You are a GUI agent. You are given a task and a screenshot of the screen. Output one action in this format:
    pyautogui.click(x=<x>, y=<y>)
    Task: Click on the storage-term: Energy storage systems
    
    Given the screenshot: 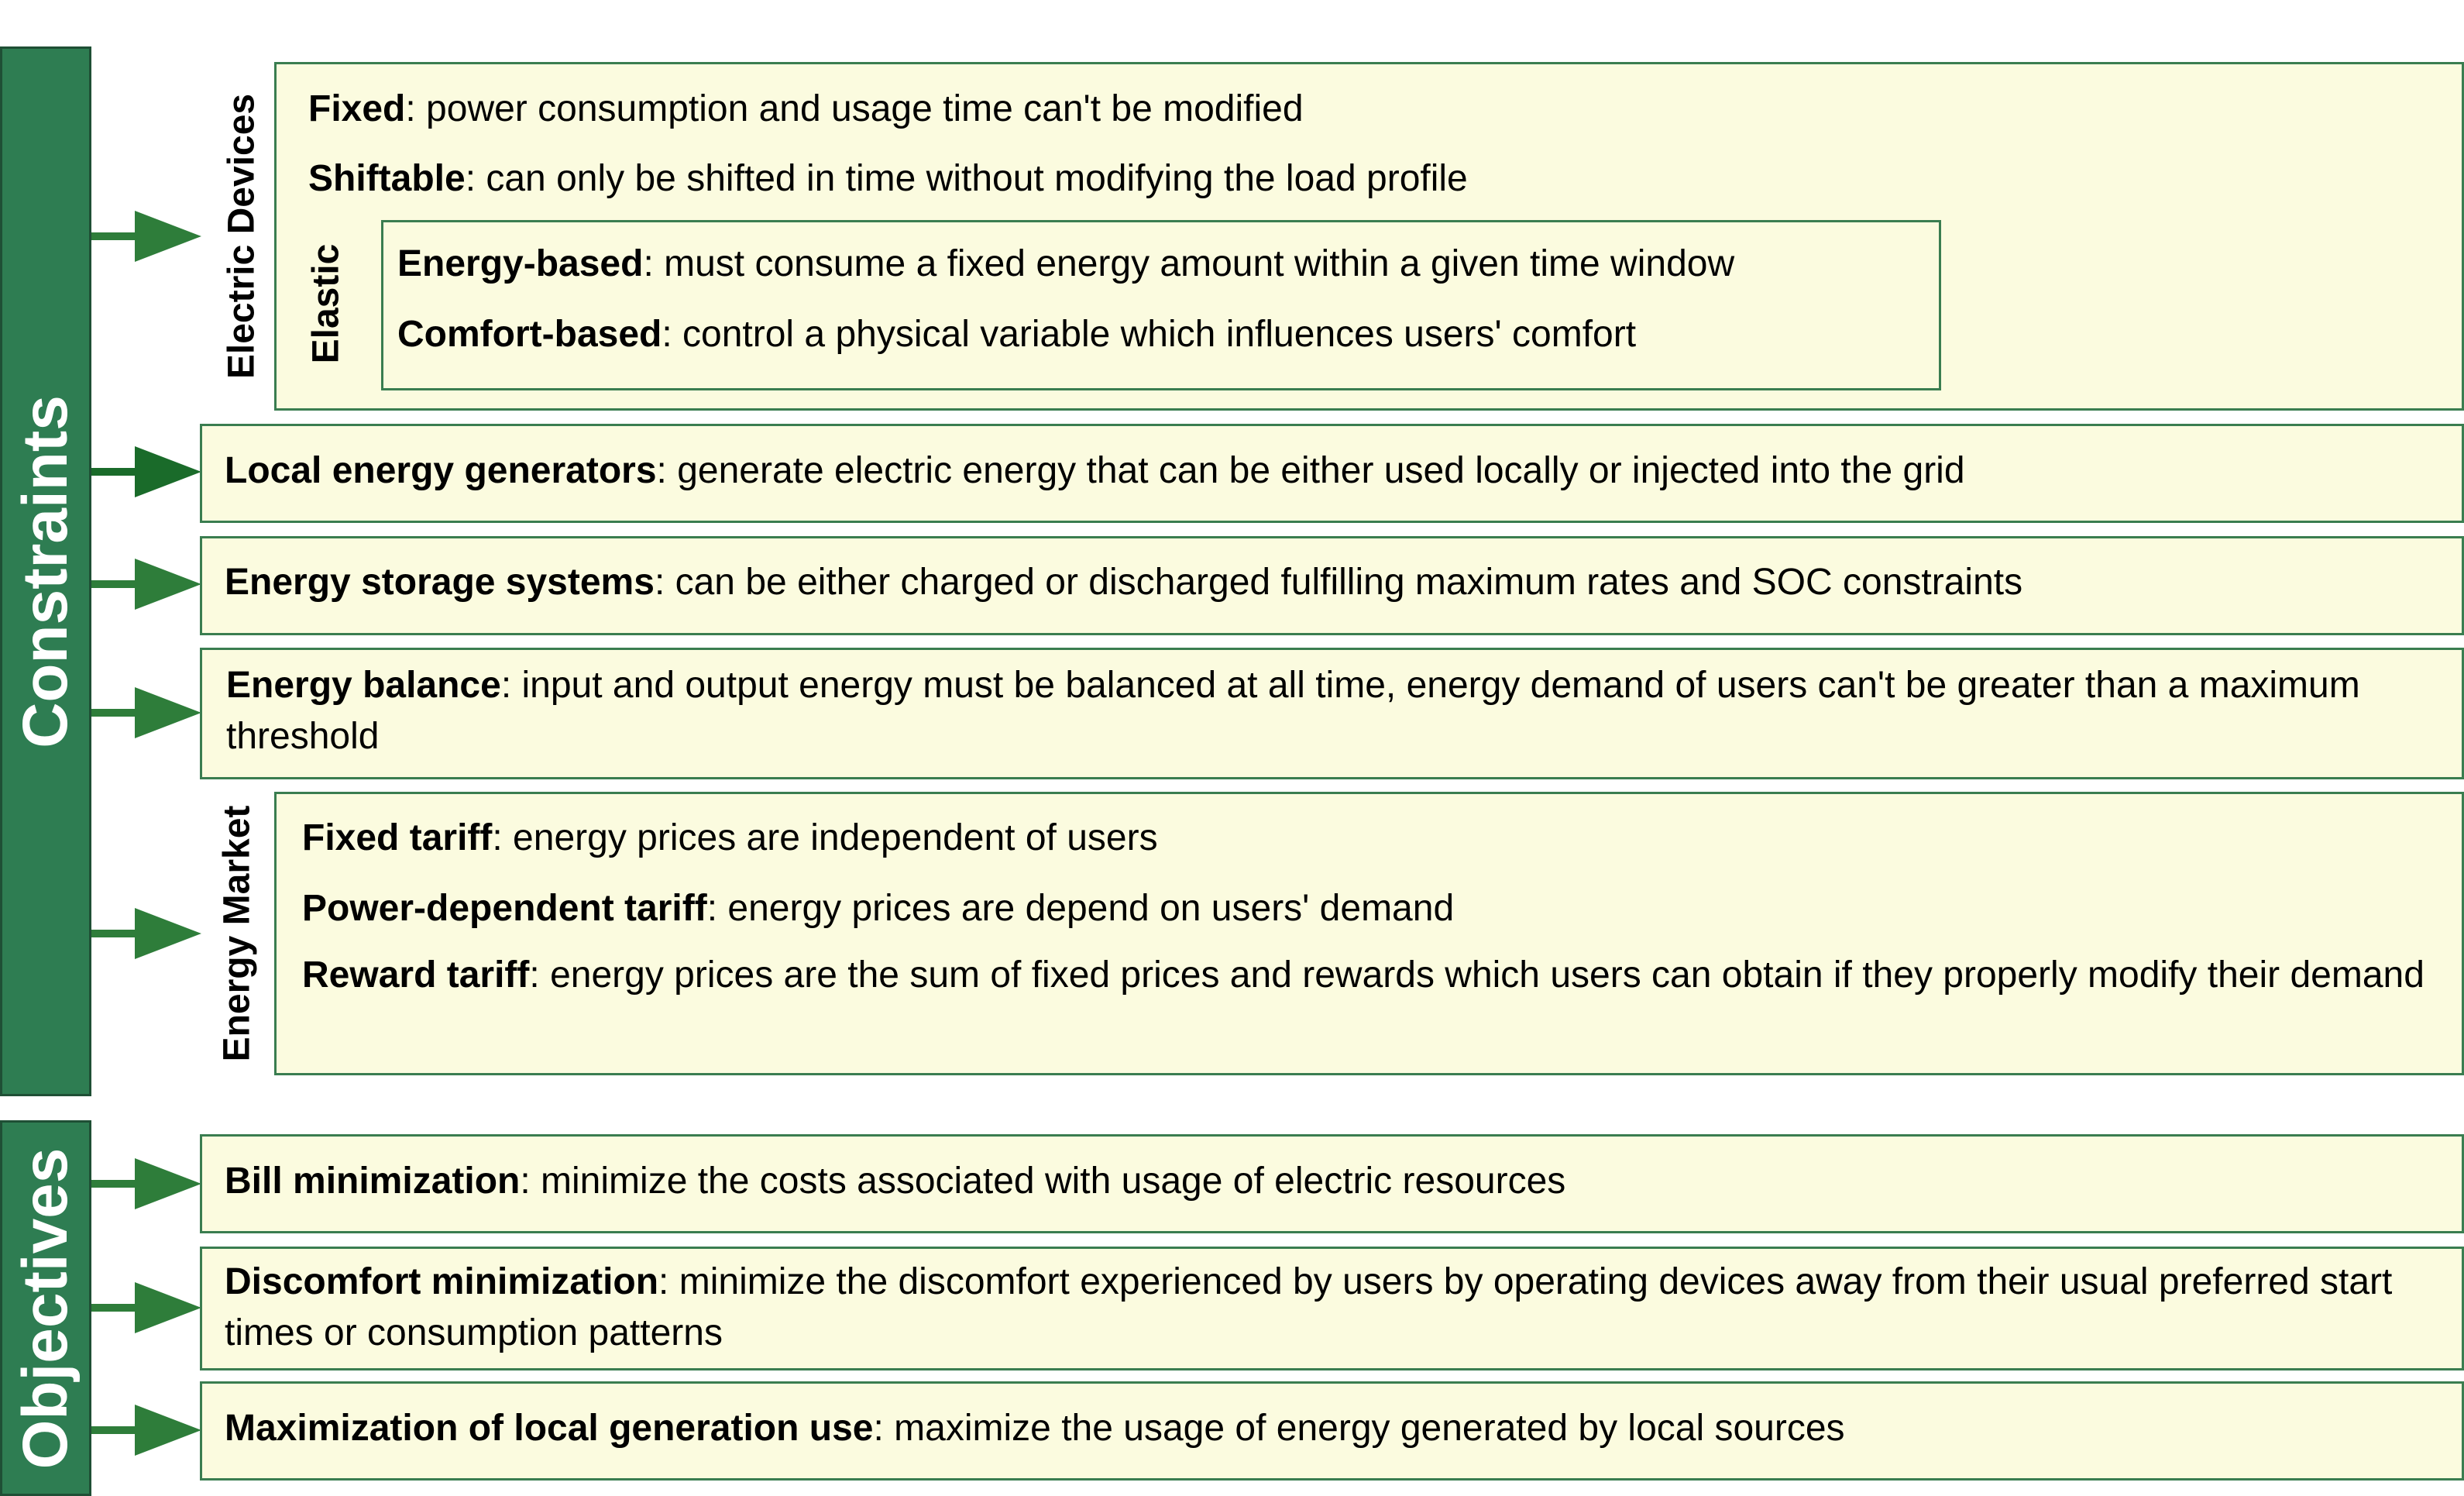 What is the action you would take?
    pyautogui.click(x=440, y=582)
    